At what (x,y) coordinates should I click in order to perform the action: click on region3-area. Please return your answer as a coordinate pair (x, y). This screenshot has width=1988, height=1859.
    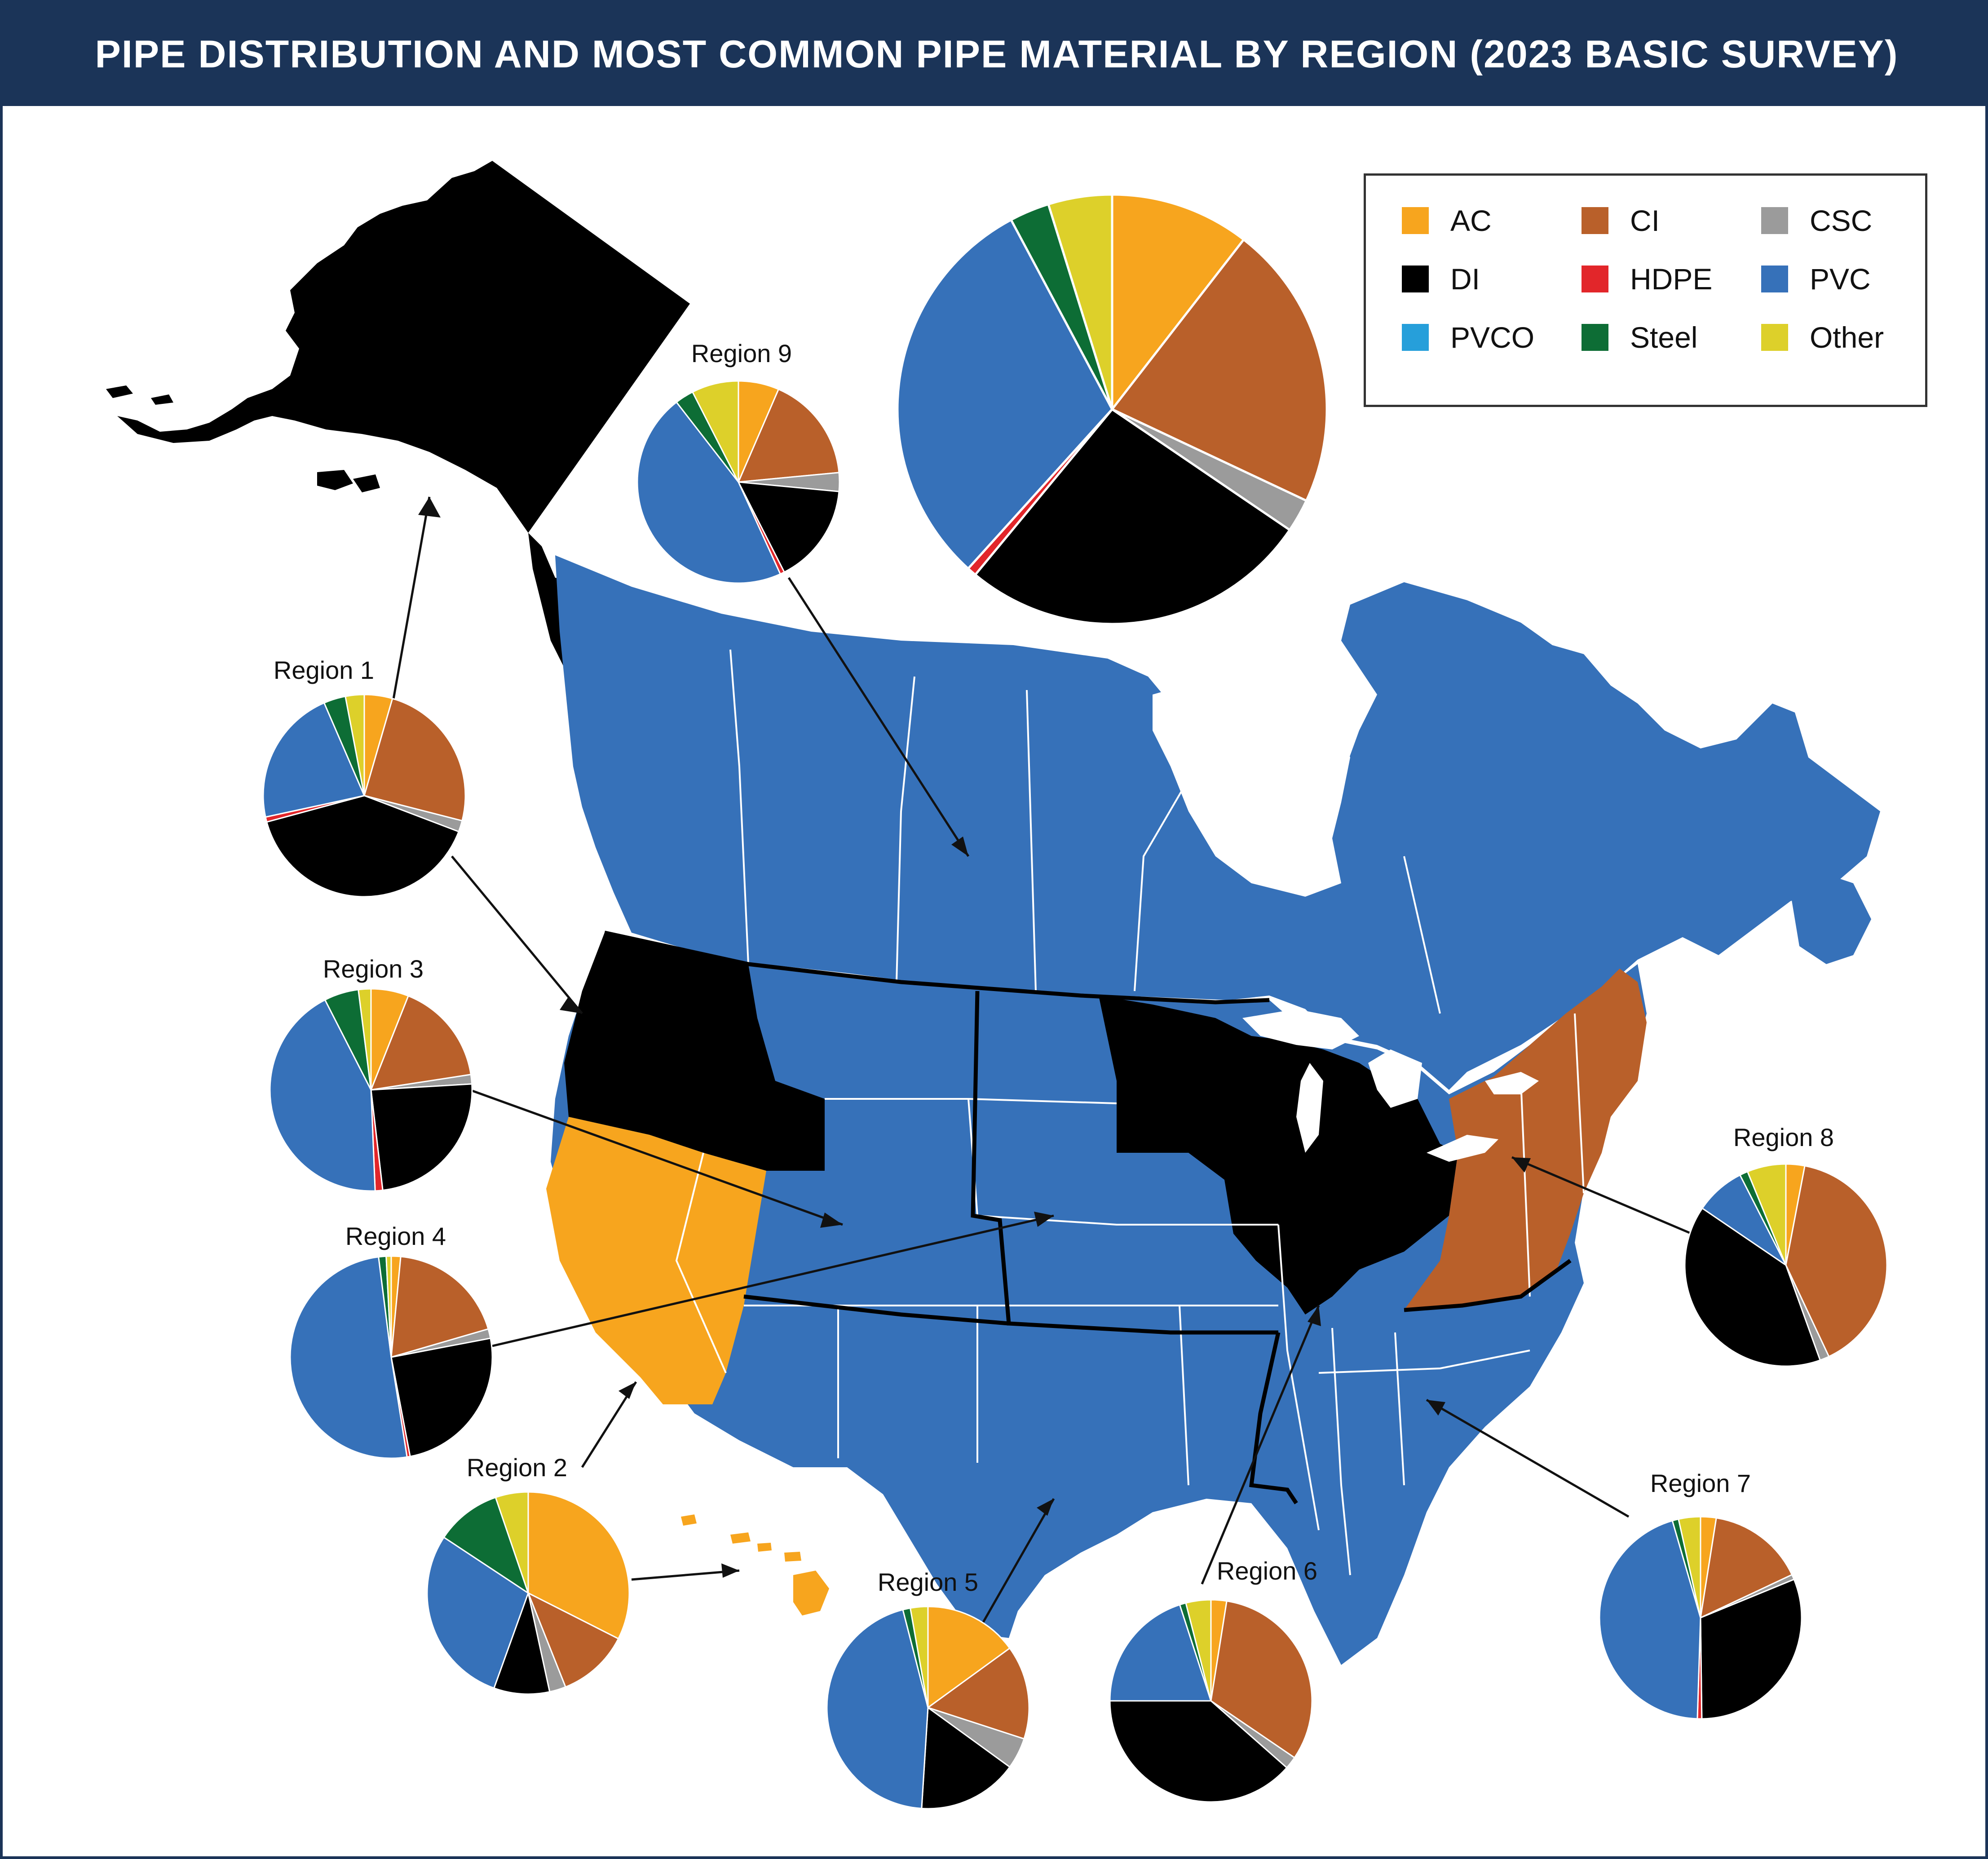
    Looking at the image, I should click on (1278, 1155).